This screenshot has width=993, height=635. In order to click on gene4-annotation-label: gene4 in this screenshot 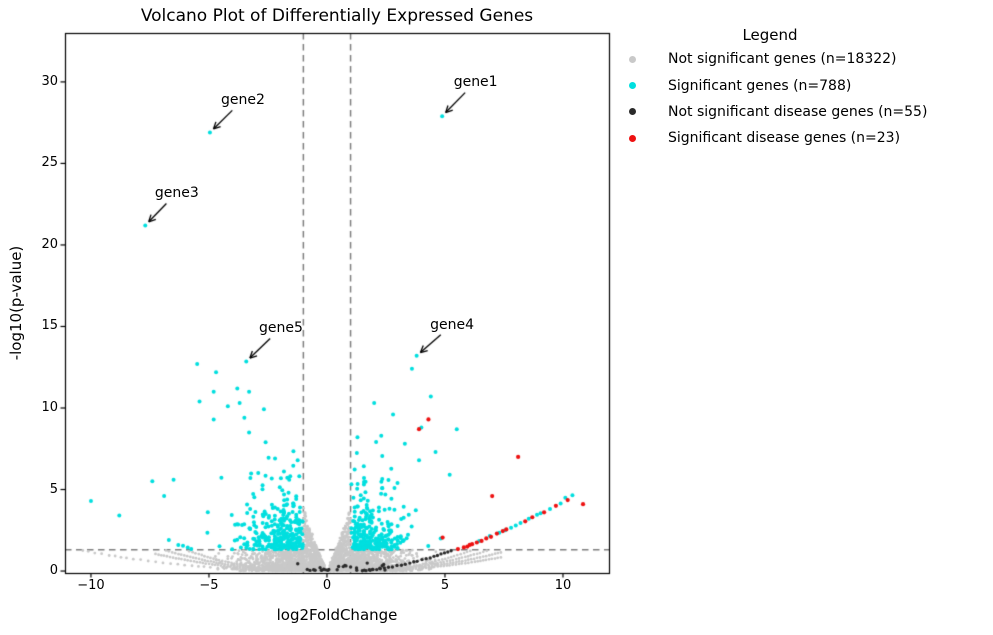, I will do `click(452, 324)`.